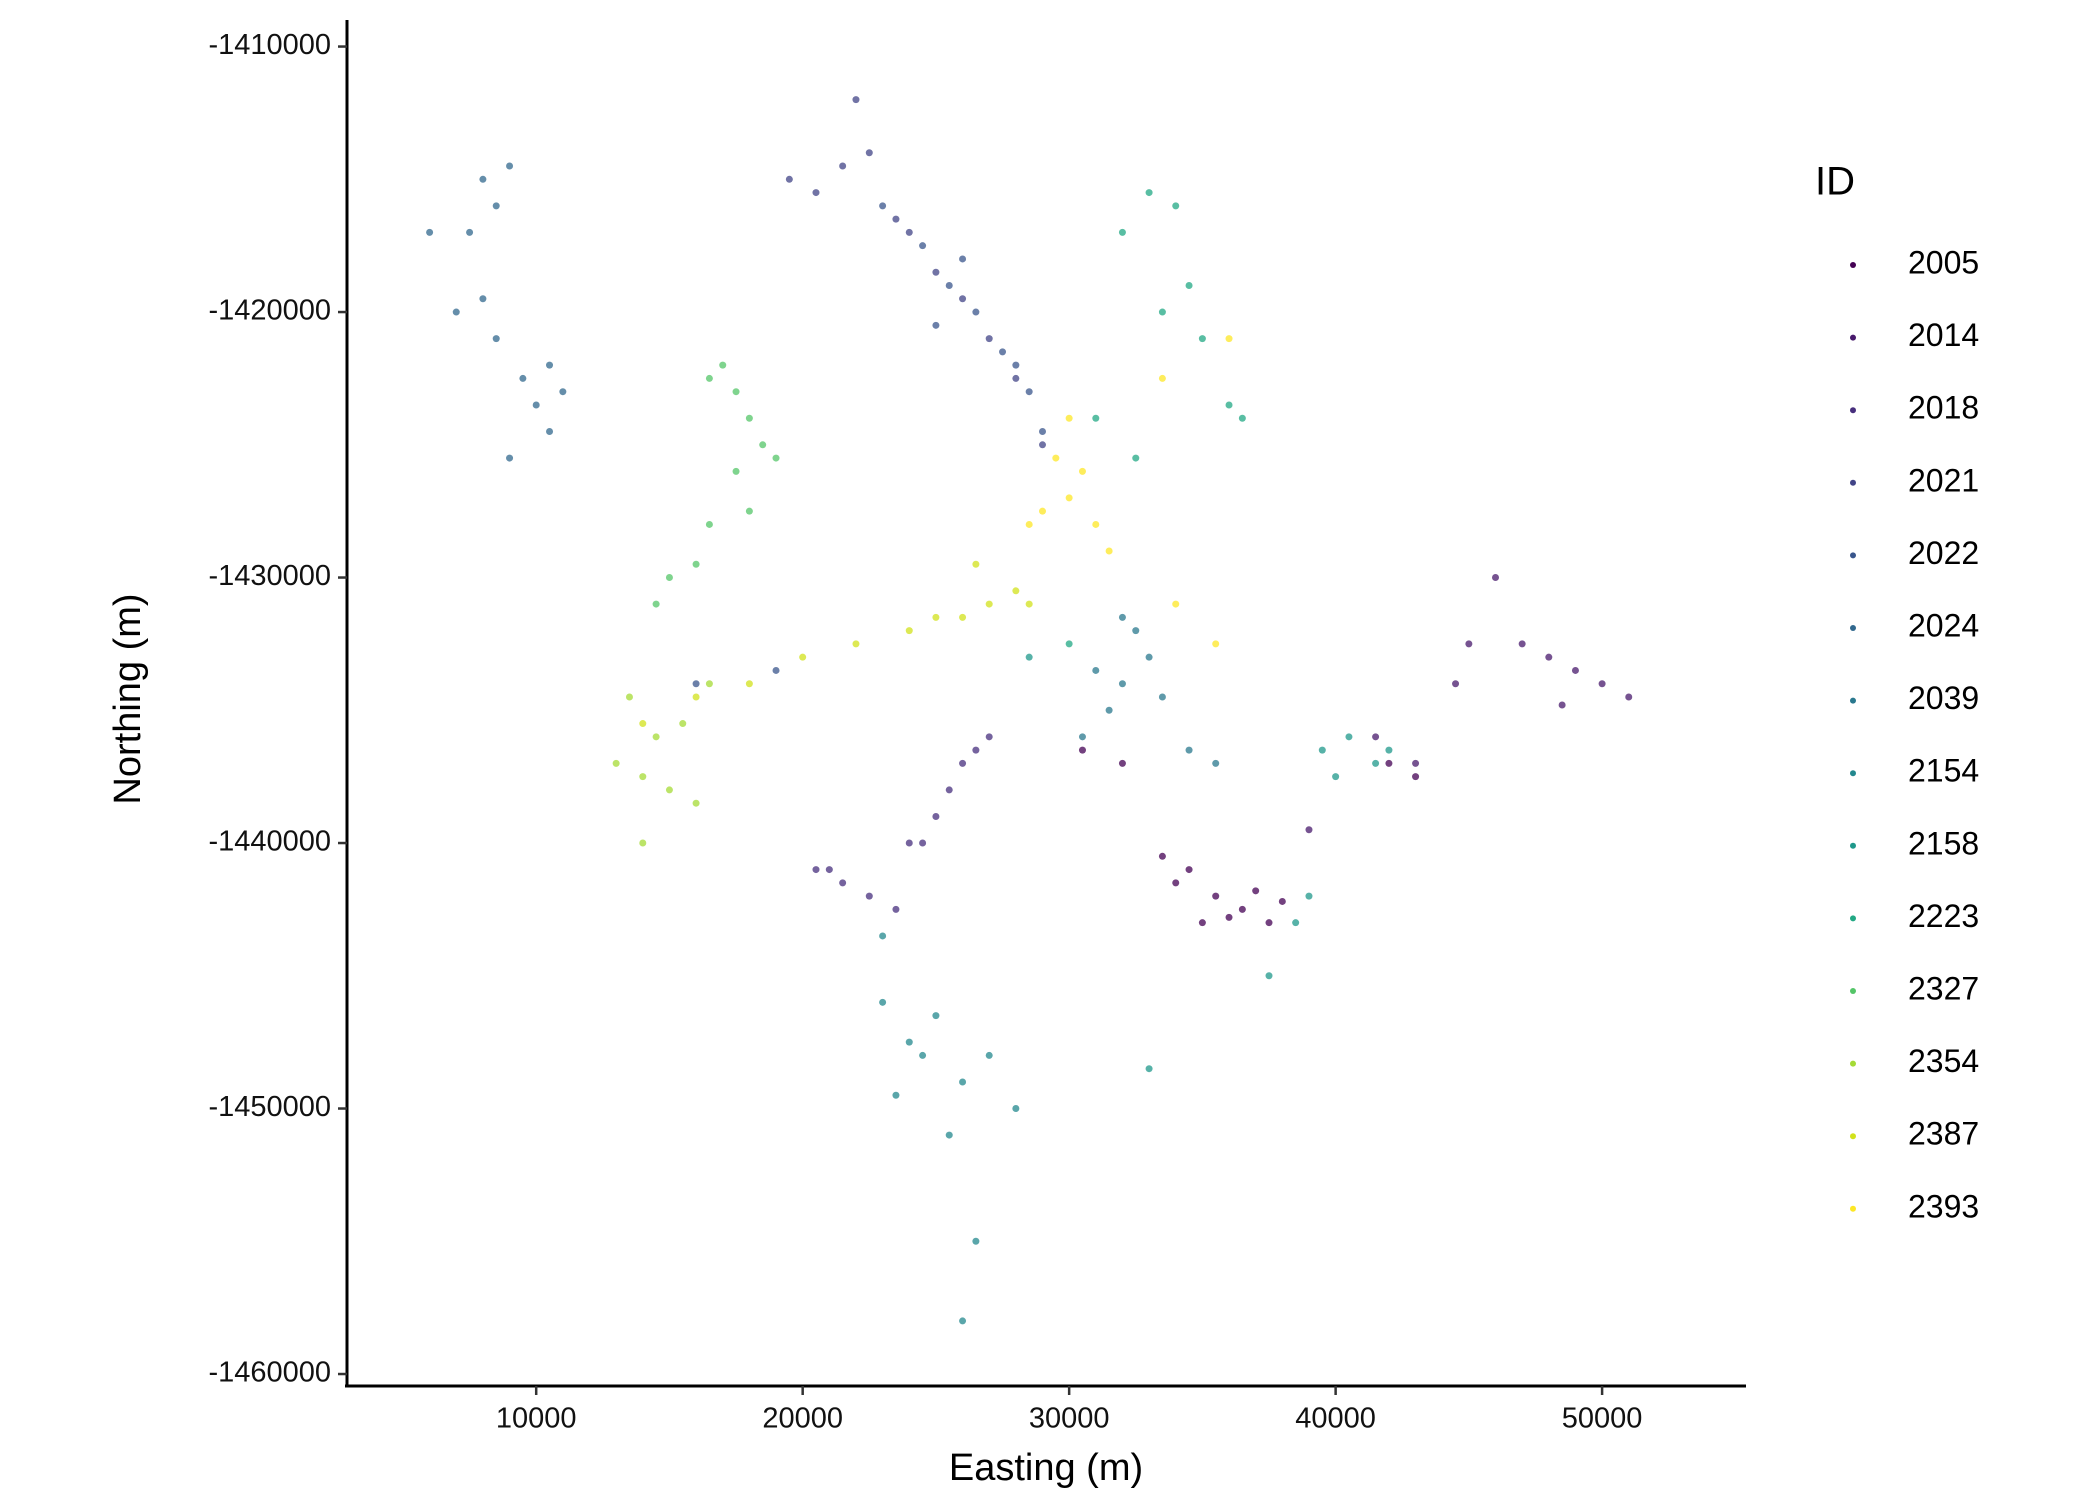 The image size is (2100, 1500). I want to click on legend-label: 2154, so click(1943, 771).